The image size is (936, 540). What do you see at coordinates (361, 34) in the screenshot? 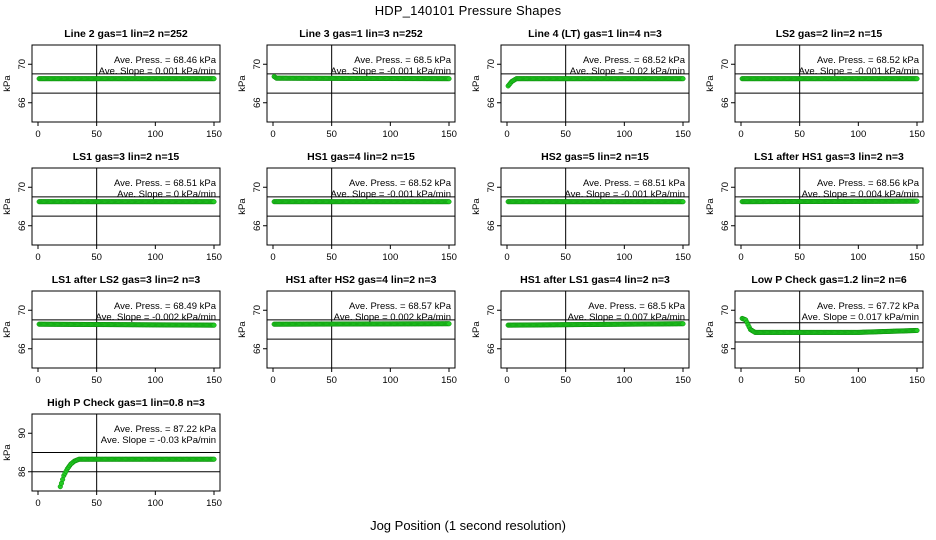
I see `panel-title: Line 3 gas=1 lin=3 n=252` at bounding box center [361, 34].